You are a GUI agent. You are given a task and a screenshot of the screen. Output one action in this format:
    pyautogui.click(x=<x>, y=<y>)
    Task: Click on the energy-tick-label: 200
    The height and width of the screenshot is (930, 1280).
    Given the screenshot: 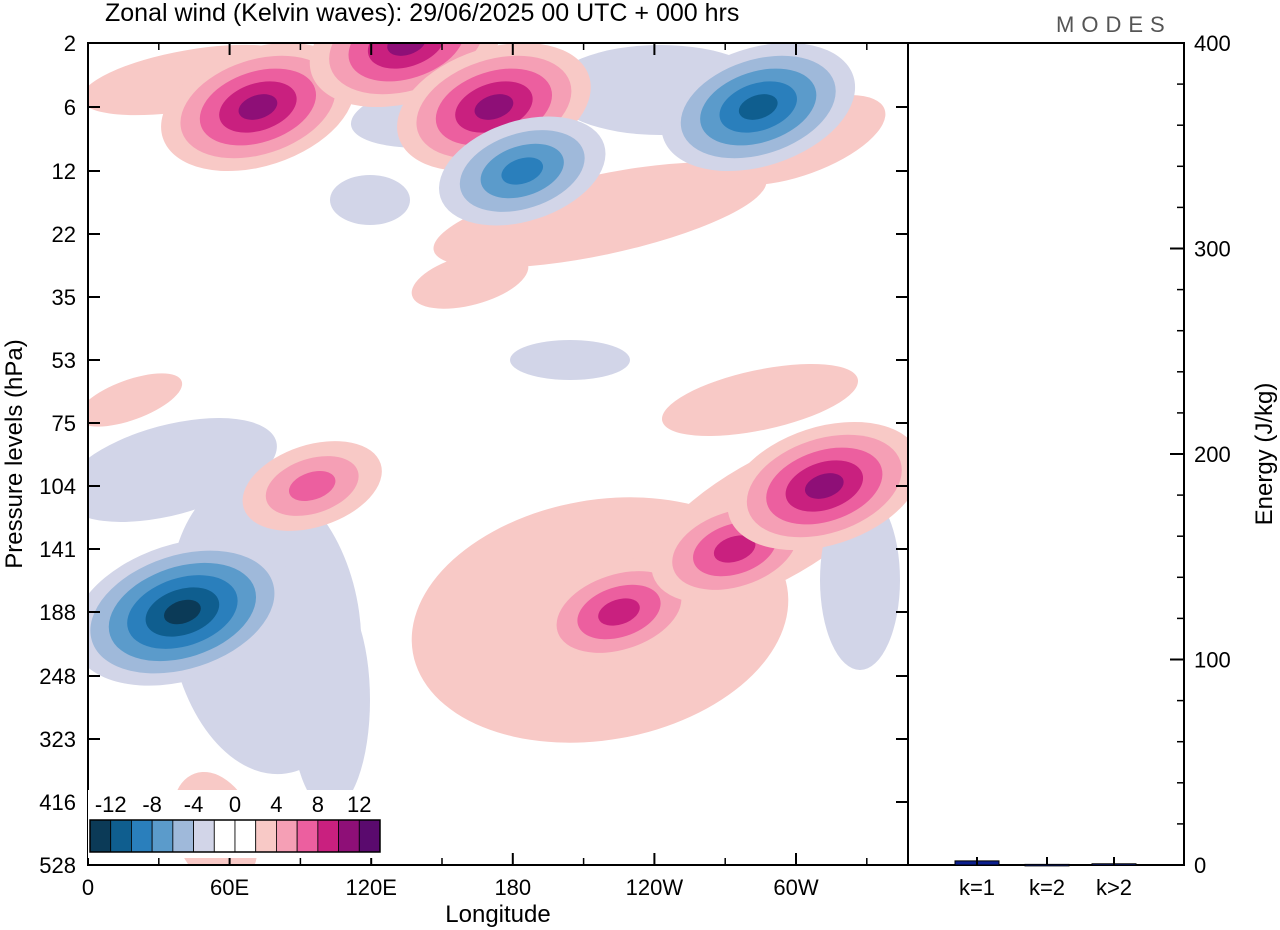 What is the action you would take?
    pyautogui.click(x=1212, y=454)
    